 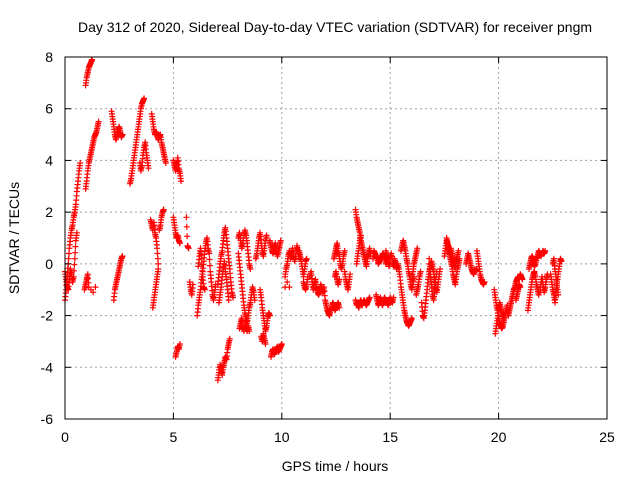 I want to click on y-tick-label: -6, so click(x=47, y=419).